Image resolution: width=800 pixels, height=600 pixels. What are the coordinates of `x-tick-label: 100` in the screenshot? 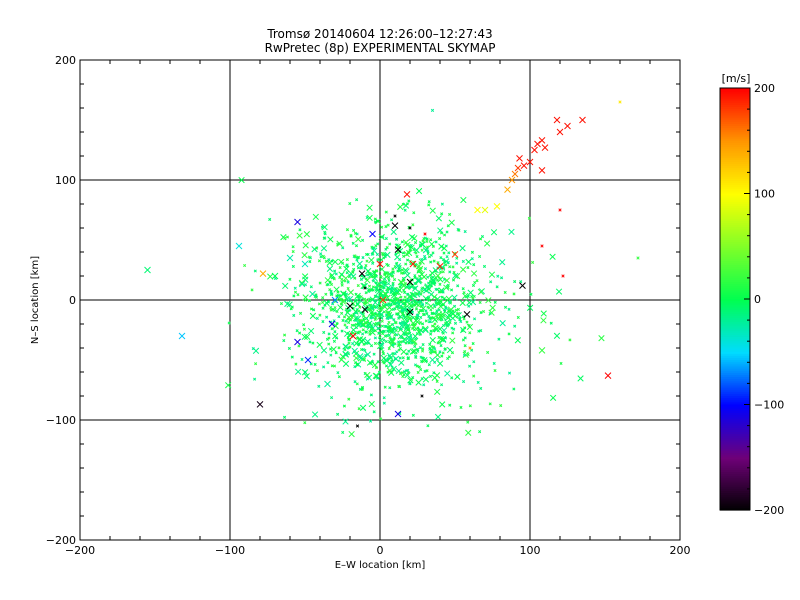 It's located at (530, 550).